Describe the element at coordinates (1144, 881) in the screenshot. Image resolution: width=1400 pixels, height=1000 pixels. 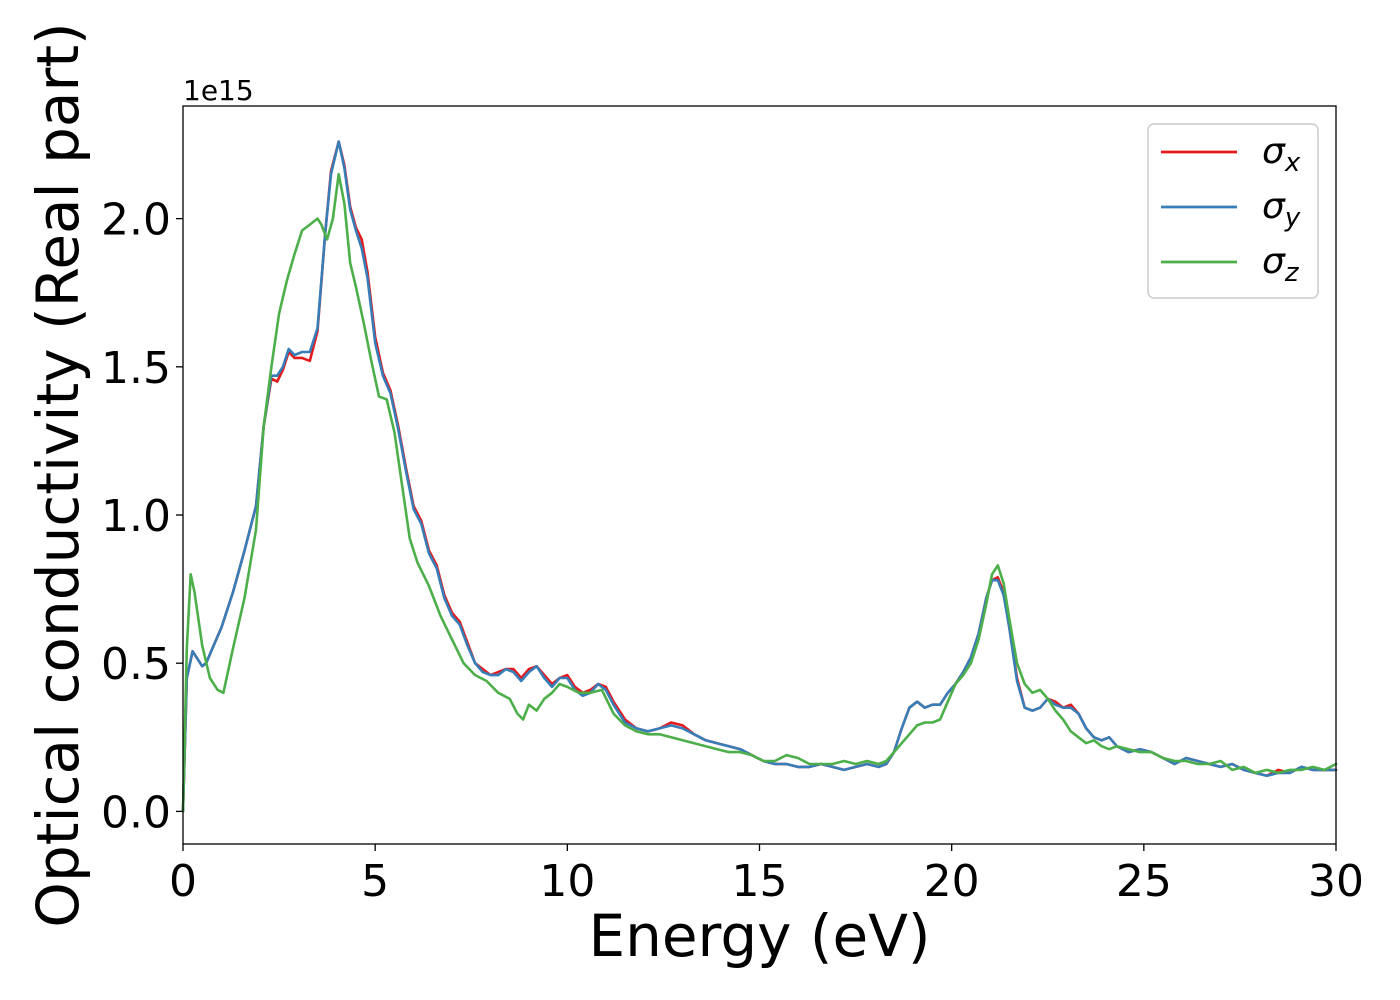
I see `x-tick-label: 25` at that location.